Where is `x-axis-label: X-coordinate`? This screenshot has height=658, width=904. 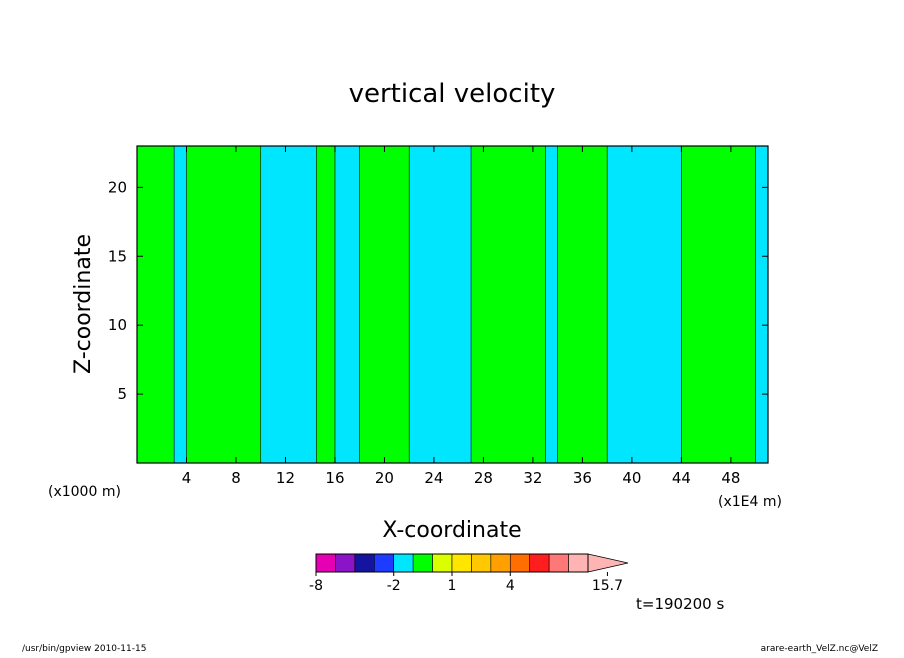 x-axis-label: X-coordinate is located at coordinates (451, 530).